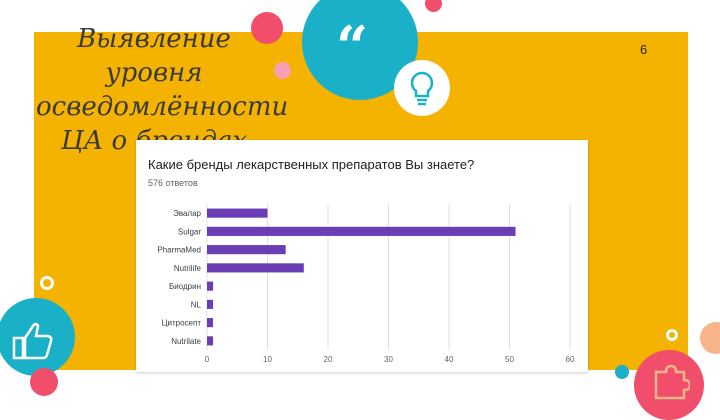  Describe the element at coordinates (189, 231) in the screenshot. I see `category-label: Sulgar` at that location.